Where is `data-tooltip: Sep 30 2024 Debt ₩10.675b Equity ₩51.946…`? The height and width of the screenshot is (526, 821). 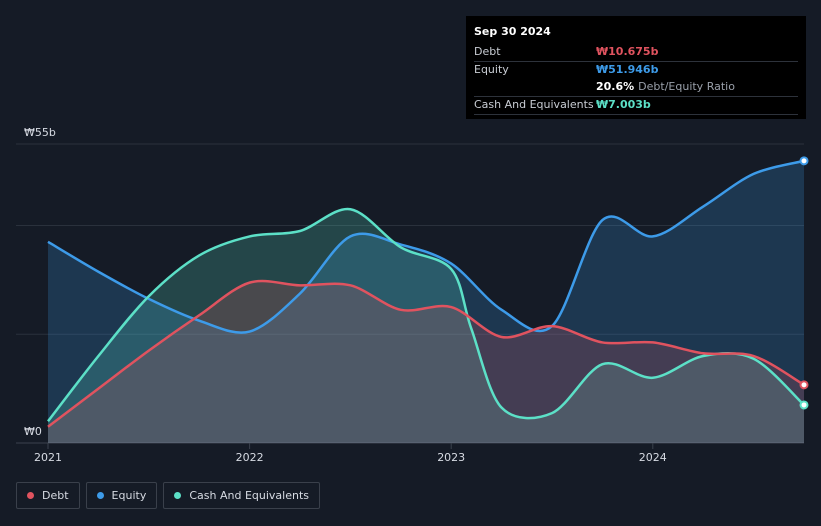
data-tooltip: Sep 30 2024 Debt ₩10.675b Equity ₩51.946… is located at coordinates (636, 67).